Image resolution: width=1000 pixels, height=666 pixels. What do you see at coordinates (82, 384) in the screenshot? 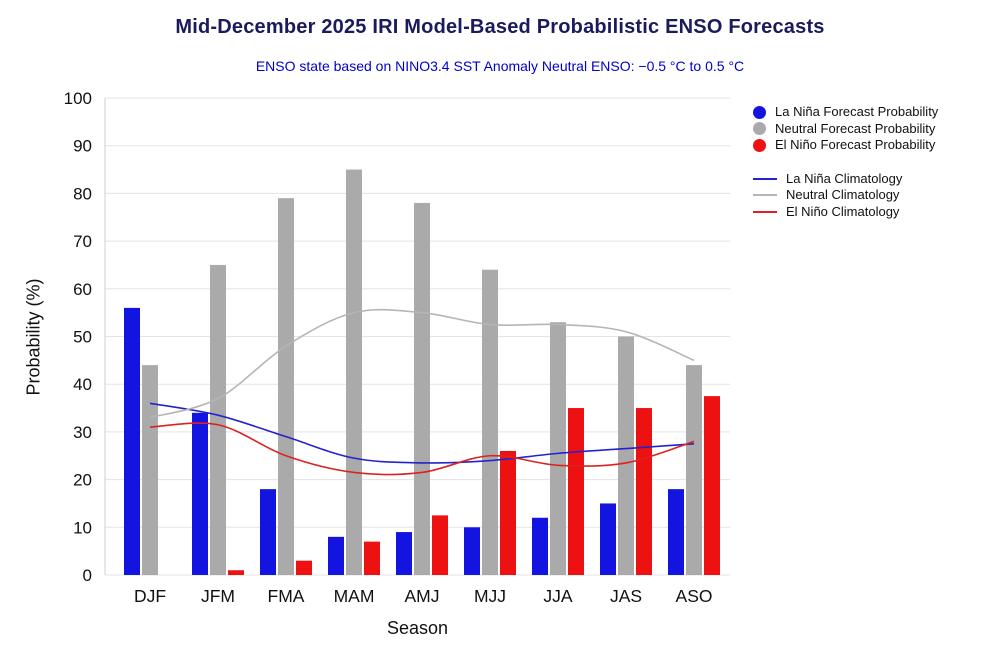
I see `y-tick-label: 40` at bounding box center [82, 384].